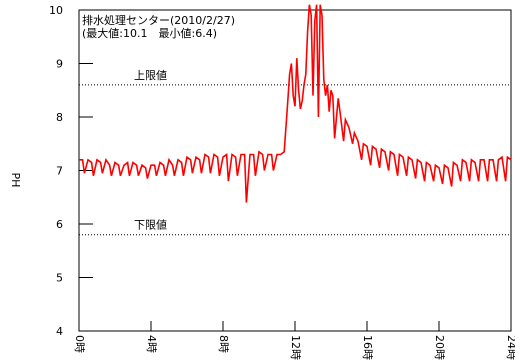 The height and width of the screenshot is (360, 515). What do you see at coordinates (59, 171) in the screenshot?
I see `y-tick-label: 7` at bounding box center [59, 171].